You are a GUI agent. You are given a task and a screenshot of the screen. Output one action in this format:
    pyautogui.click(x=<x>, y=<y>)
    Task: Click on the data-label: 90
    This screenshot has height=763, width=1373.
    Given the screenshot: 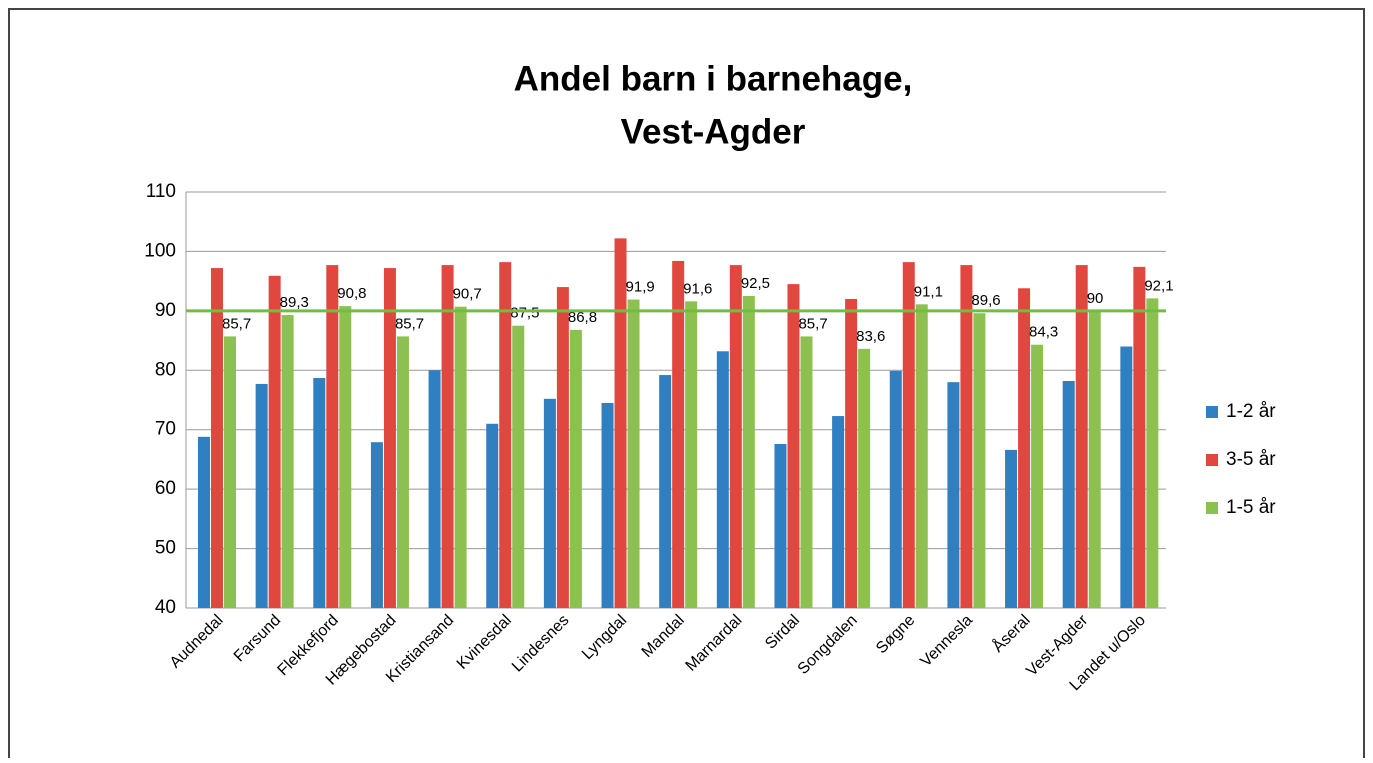 What is the action you would take?
    pyautogui.click(x=1095, y=298)
    